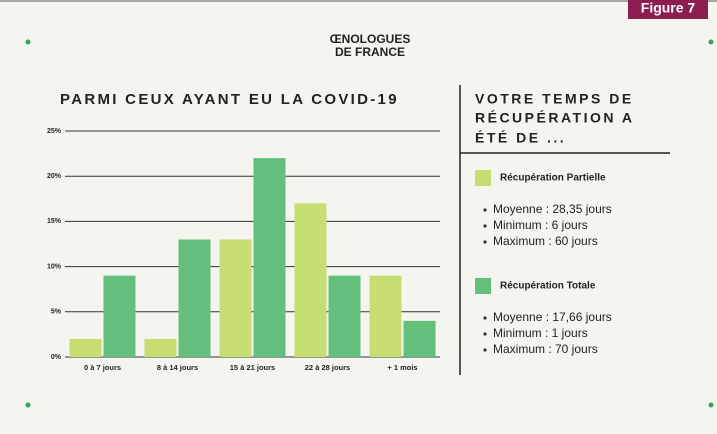  Describe the element at coordinates (554, 118) in the screenshot. I see `side-title: RÉCUPÉRATION A` at that location.